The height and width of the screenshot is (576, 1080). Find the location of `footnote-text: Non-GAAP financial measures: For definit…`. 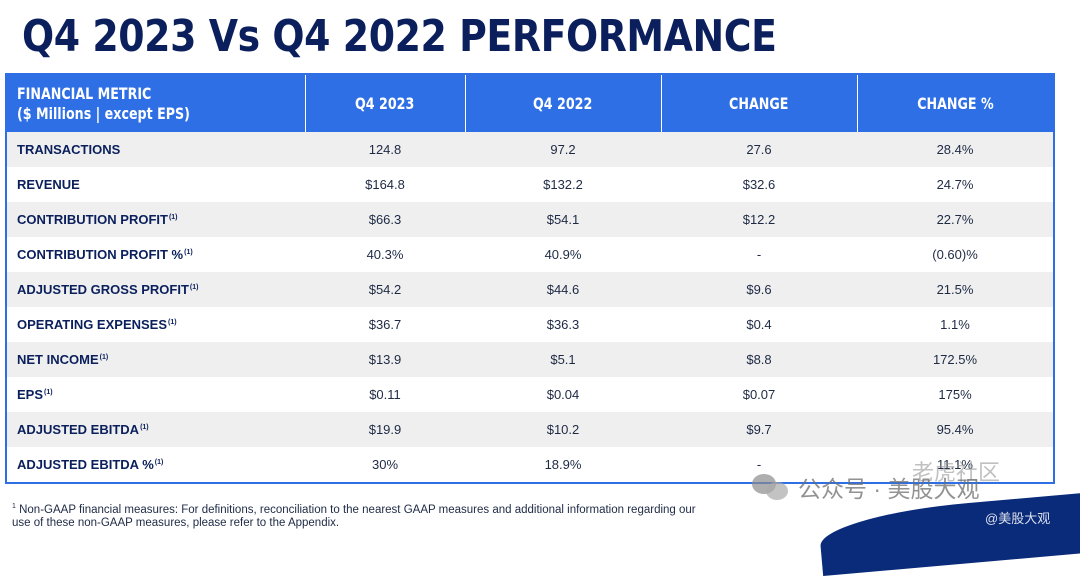

footnote-text: Non-GAAP financial measures: For definit… is located at coordinates (354, 516).